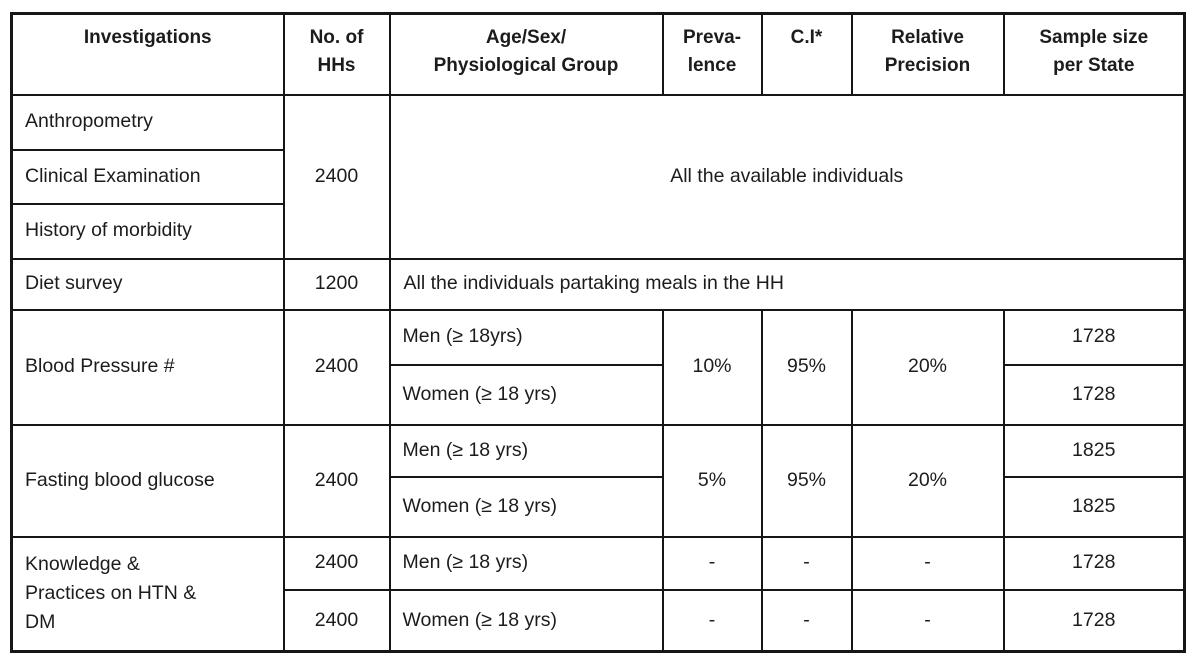 The height and width of the screenshot is (665, 1193). I want to click on table-row: 2400 Women (≥ 18 yrs) - - - 1728, so click(599, 620).